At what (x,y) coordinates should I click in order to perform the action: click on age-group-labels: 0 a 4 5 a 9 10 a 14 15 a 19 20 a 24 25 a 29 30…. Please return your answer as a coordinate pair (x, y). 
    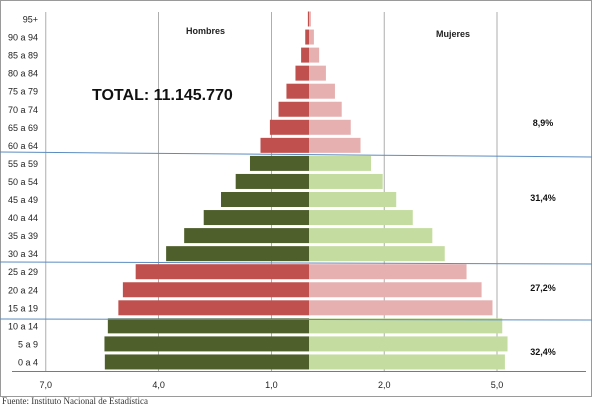
    Looking at the image, I should click on (23, 191).